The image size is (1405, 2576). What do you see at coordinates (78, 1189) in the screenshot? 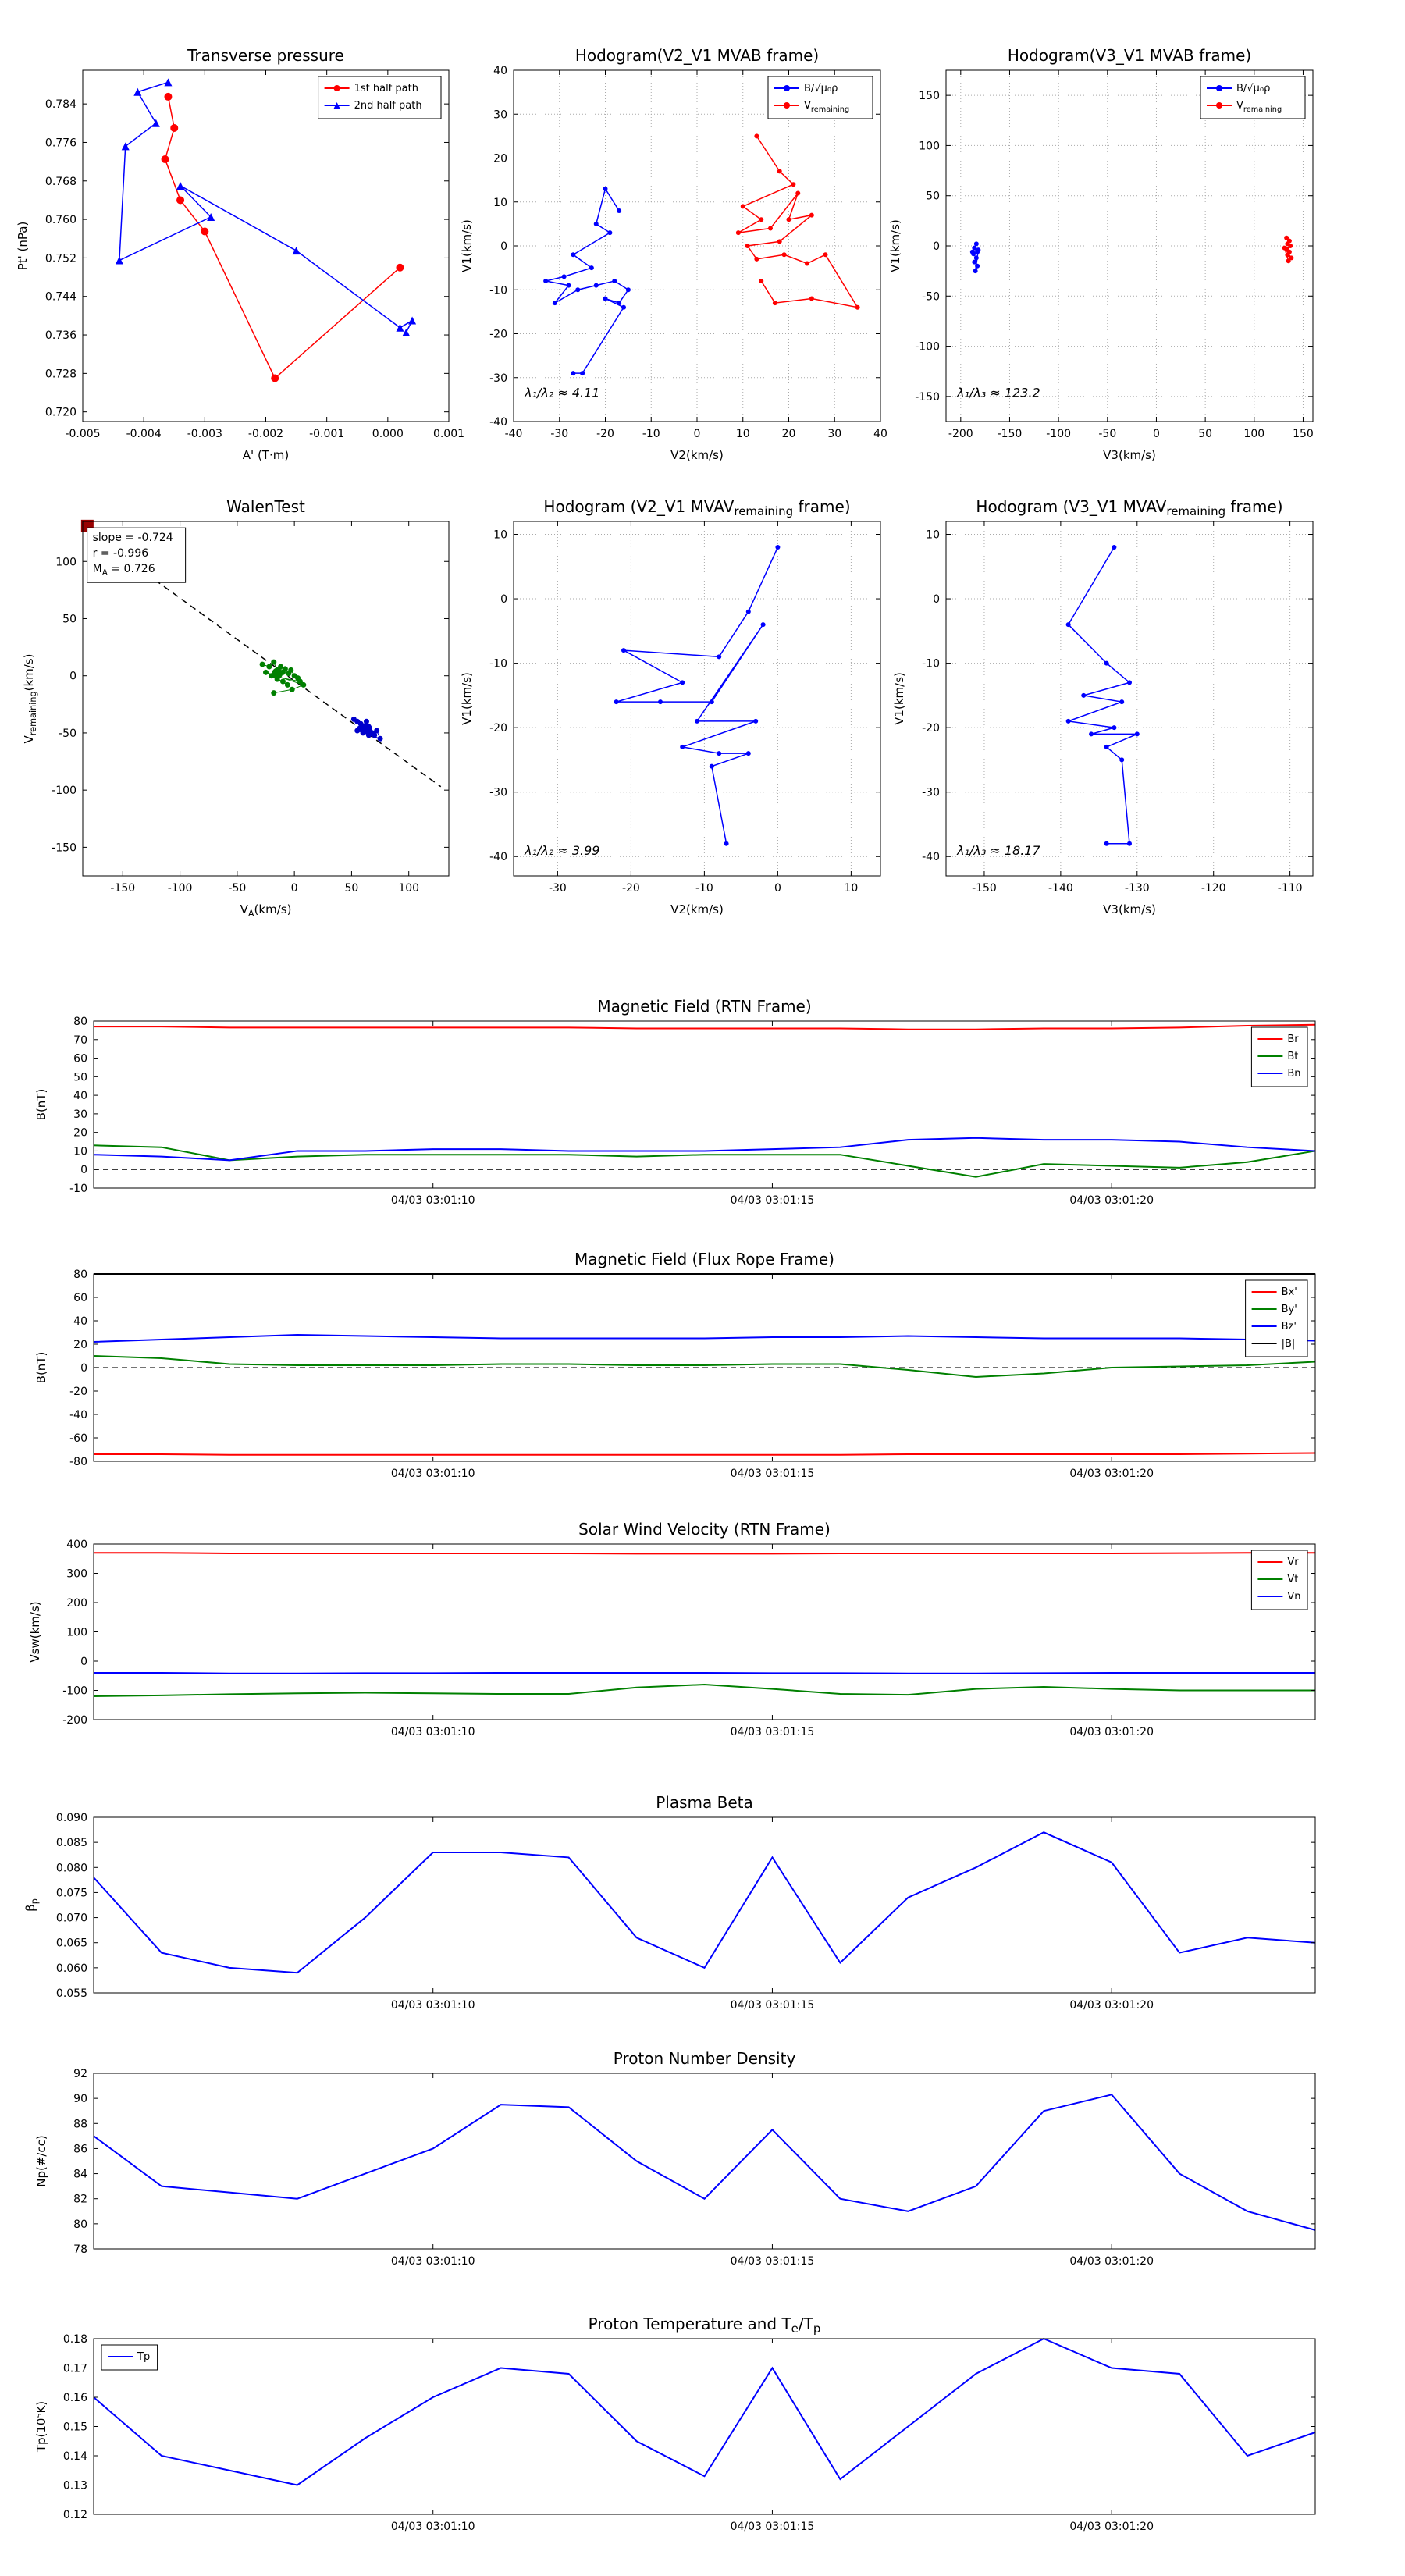
I see `y-tick-label: -10` at bounding box center [78, 1189].